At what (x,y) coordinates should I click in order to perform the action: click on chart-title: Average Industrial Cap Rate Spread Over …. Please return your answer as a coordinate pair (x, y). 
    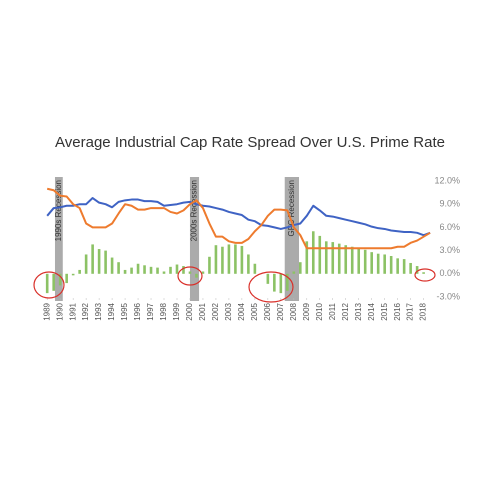
    Looking at the image, I should click on (250, 142).